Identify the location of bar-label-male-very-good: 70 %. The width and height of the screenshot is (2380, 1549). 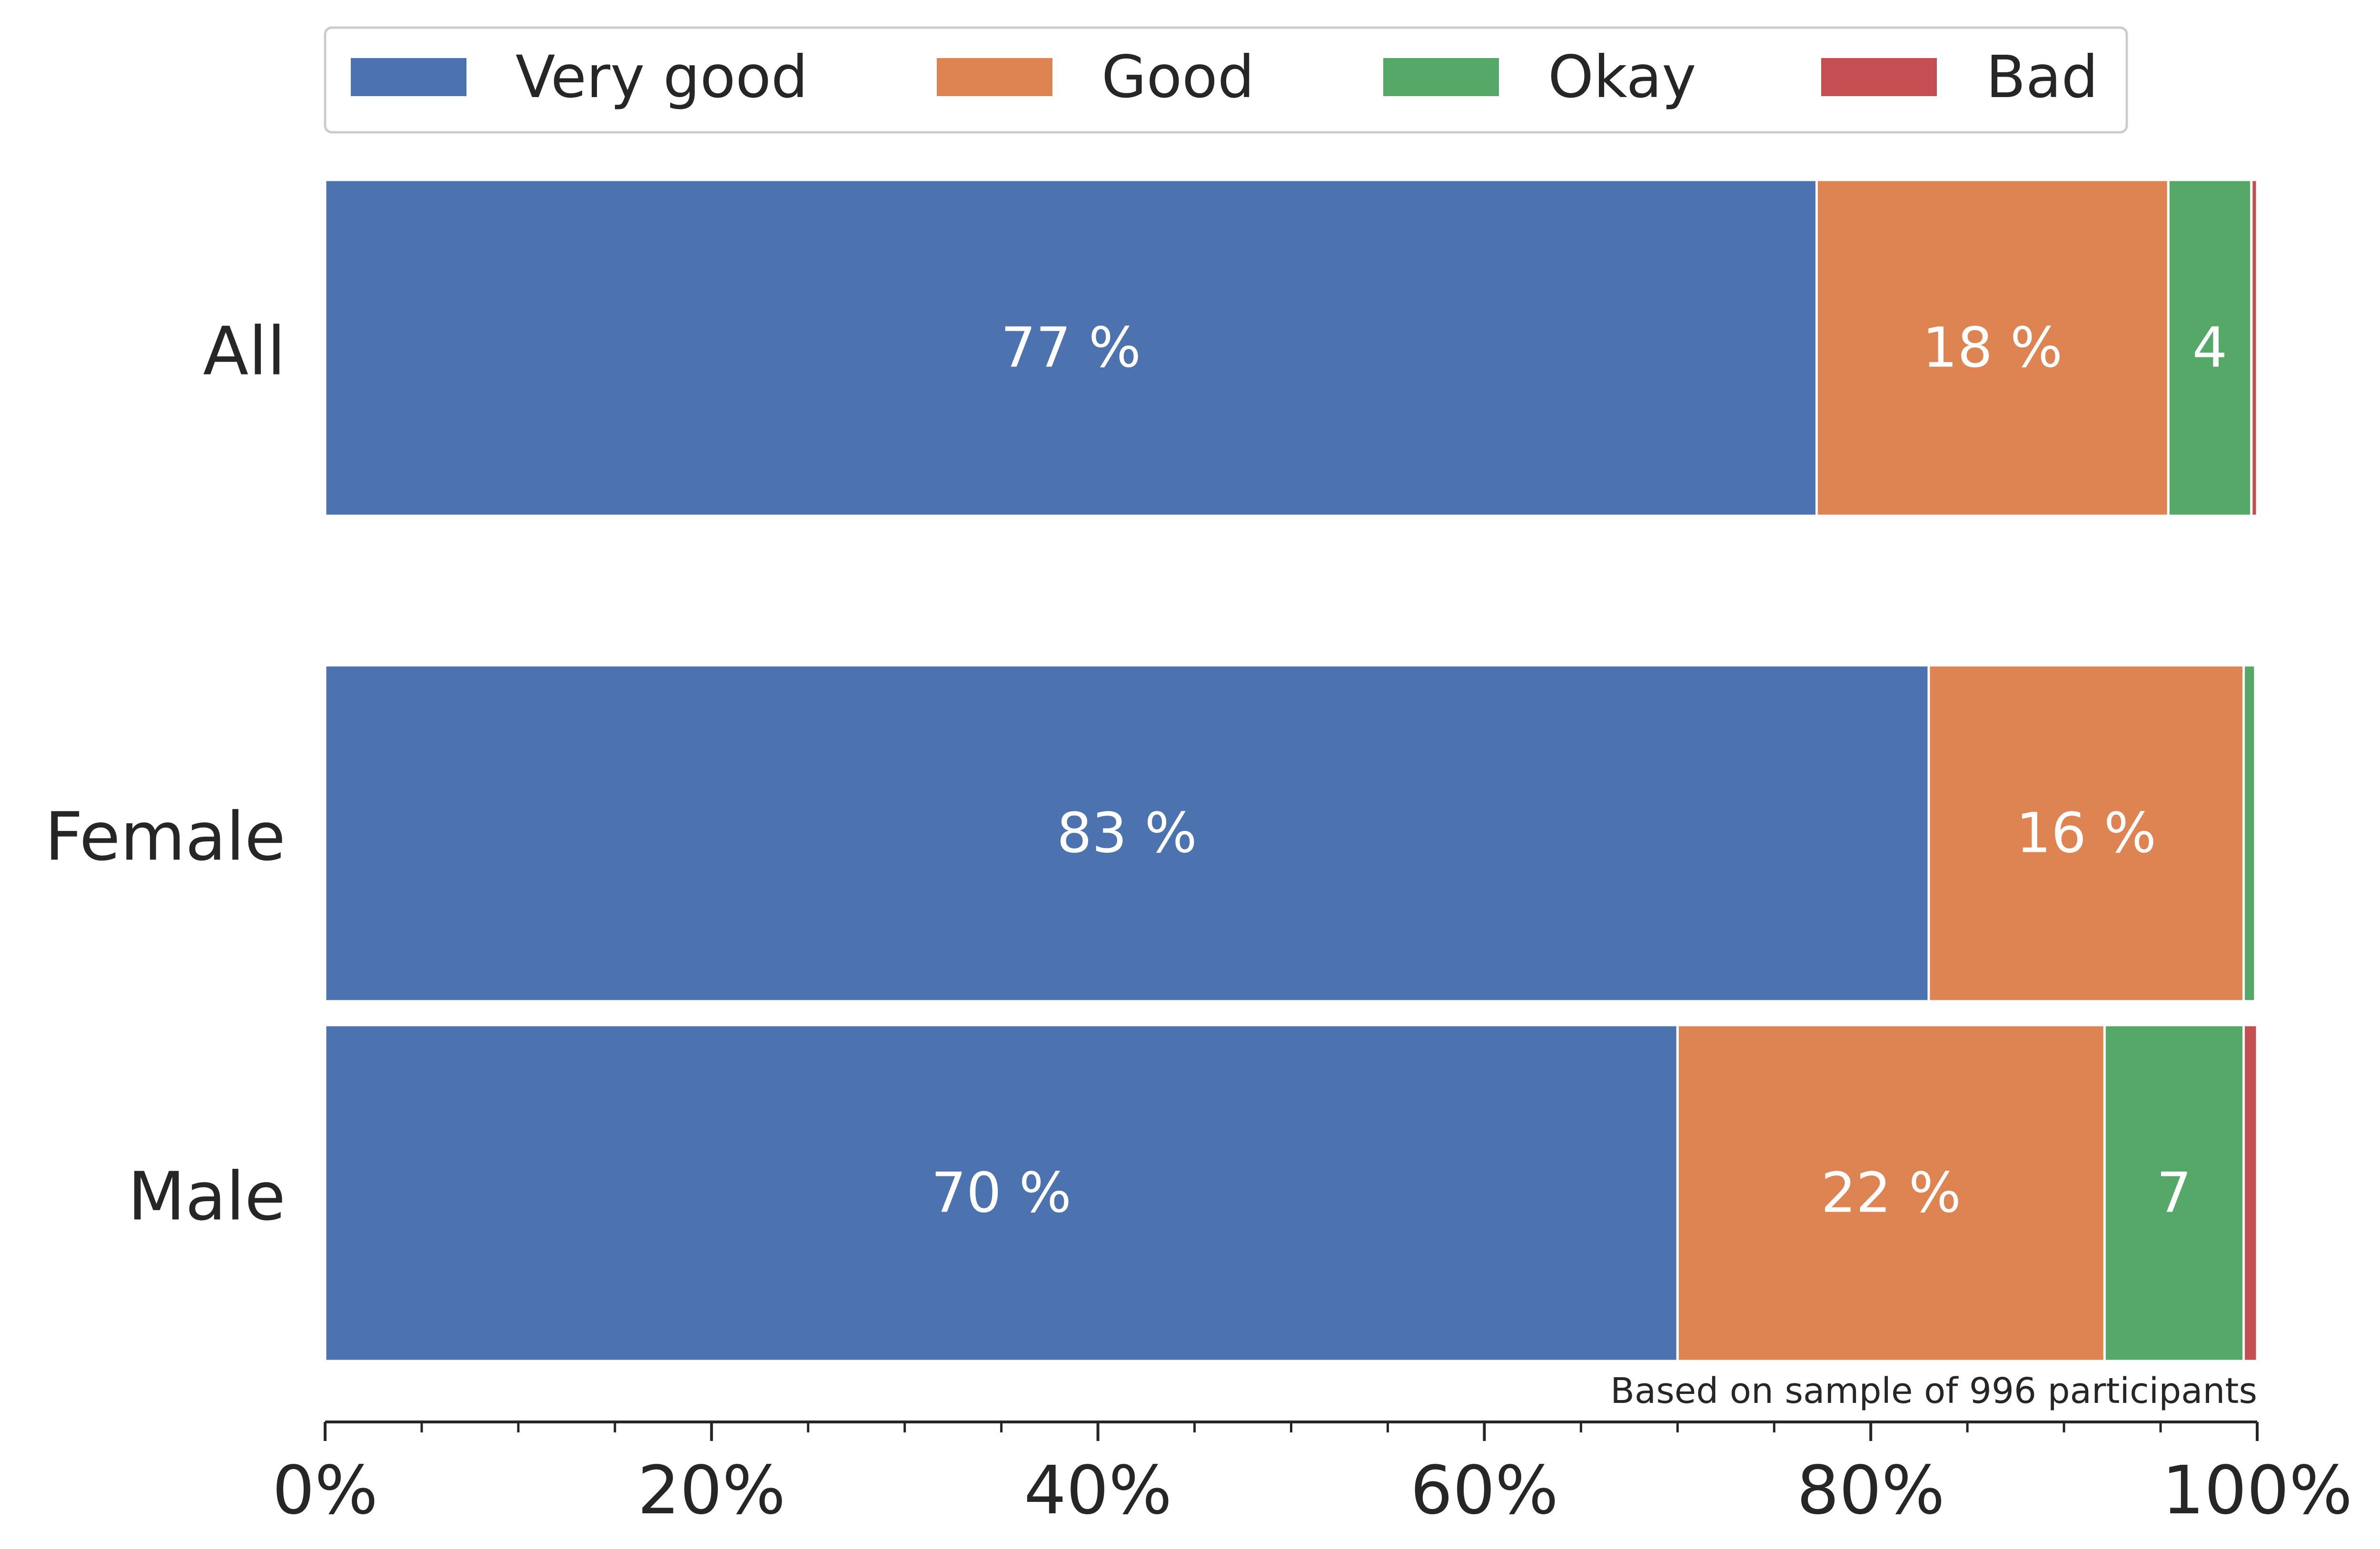
(1001, 1193).